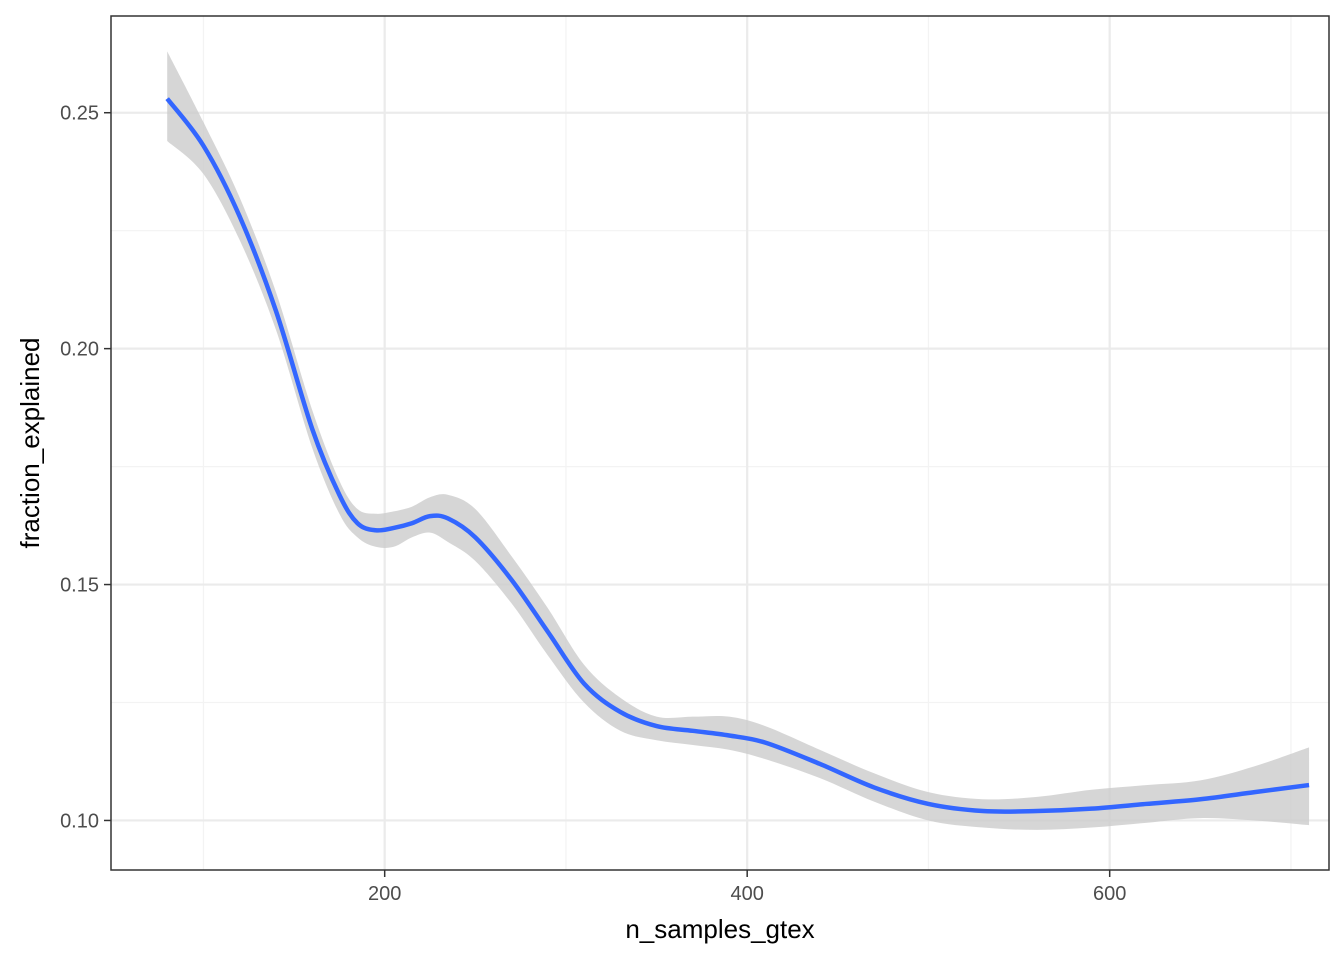  Describe the element at coordinates (747, 894) in the screenshot. I see `x-tick-label: 400` at that location.